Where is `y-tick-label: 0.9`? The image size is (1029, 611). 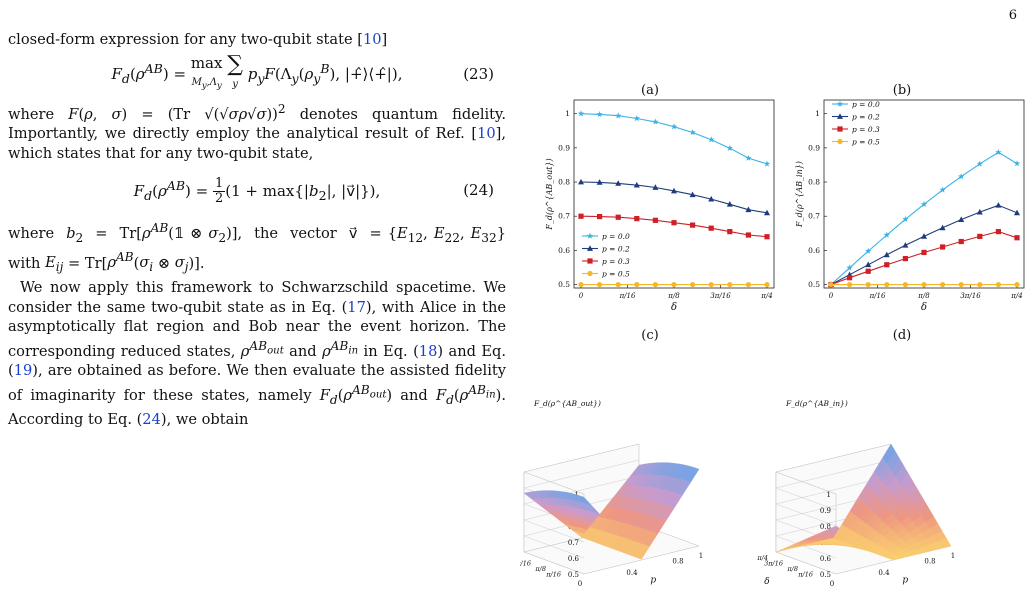 y-tick-label: 0.9 is located at coordinates (814, 147).